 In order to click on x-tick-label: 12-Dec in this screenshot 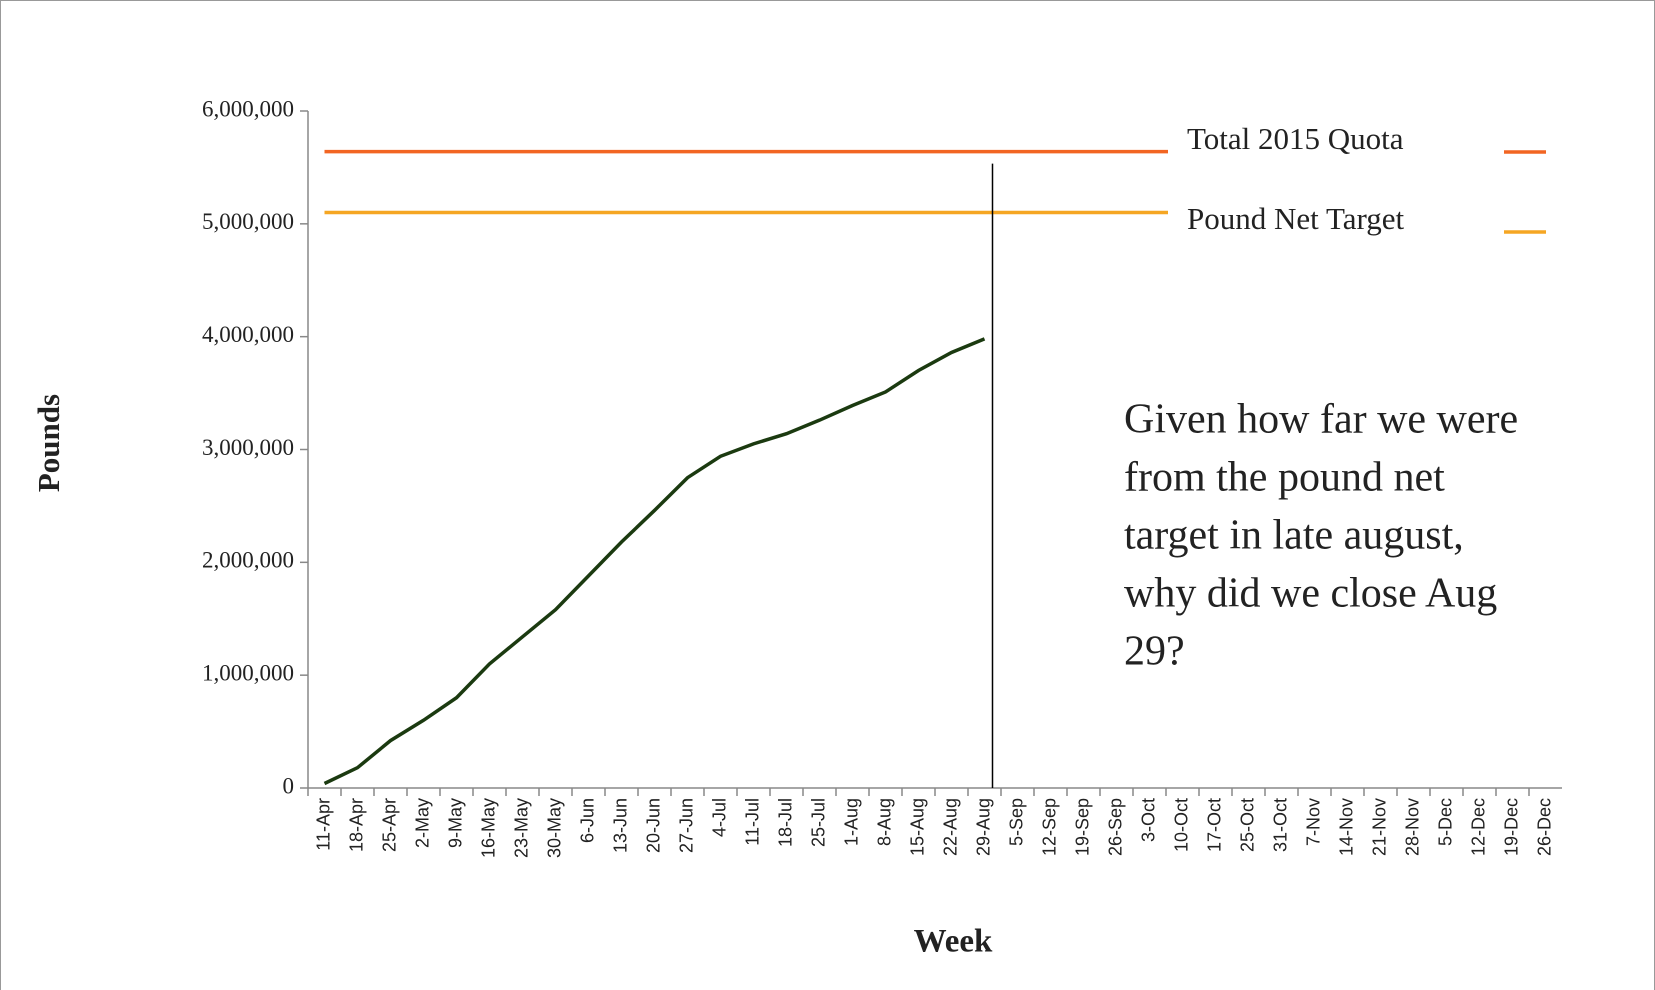, I will do `click(1478, 827)`.